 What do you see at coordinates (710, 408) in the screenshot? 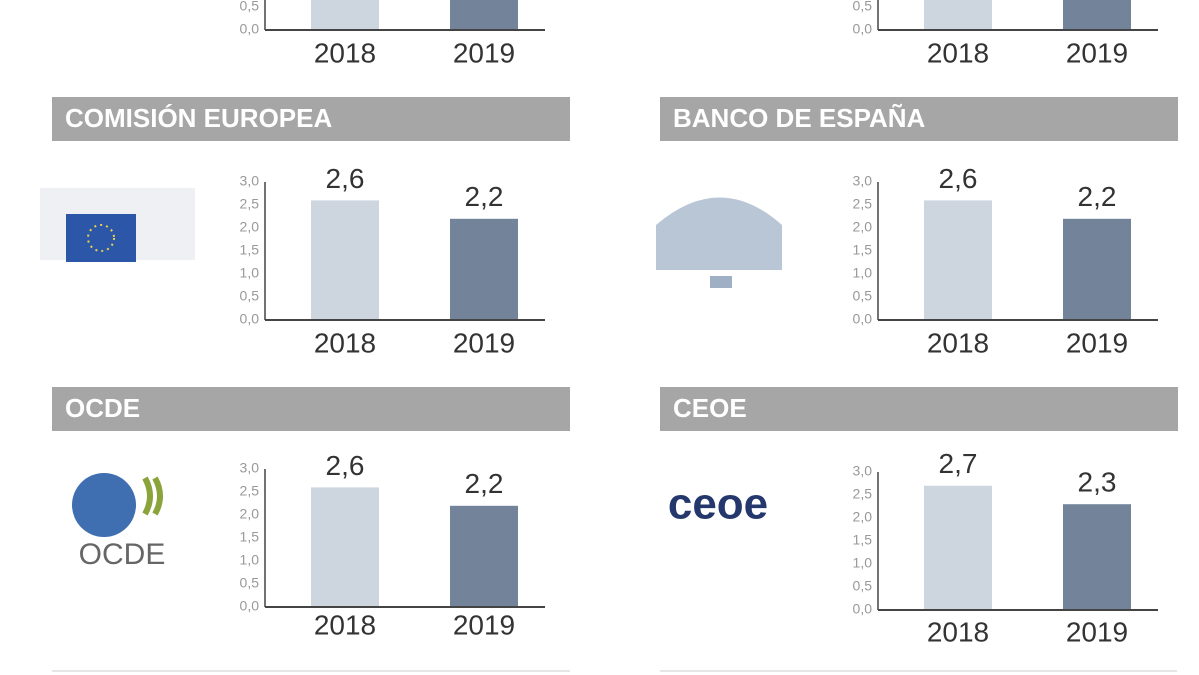
I see `panel-title: CEOE` at bounding box center [710, 408].